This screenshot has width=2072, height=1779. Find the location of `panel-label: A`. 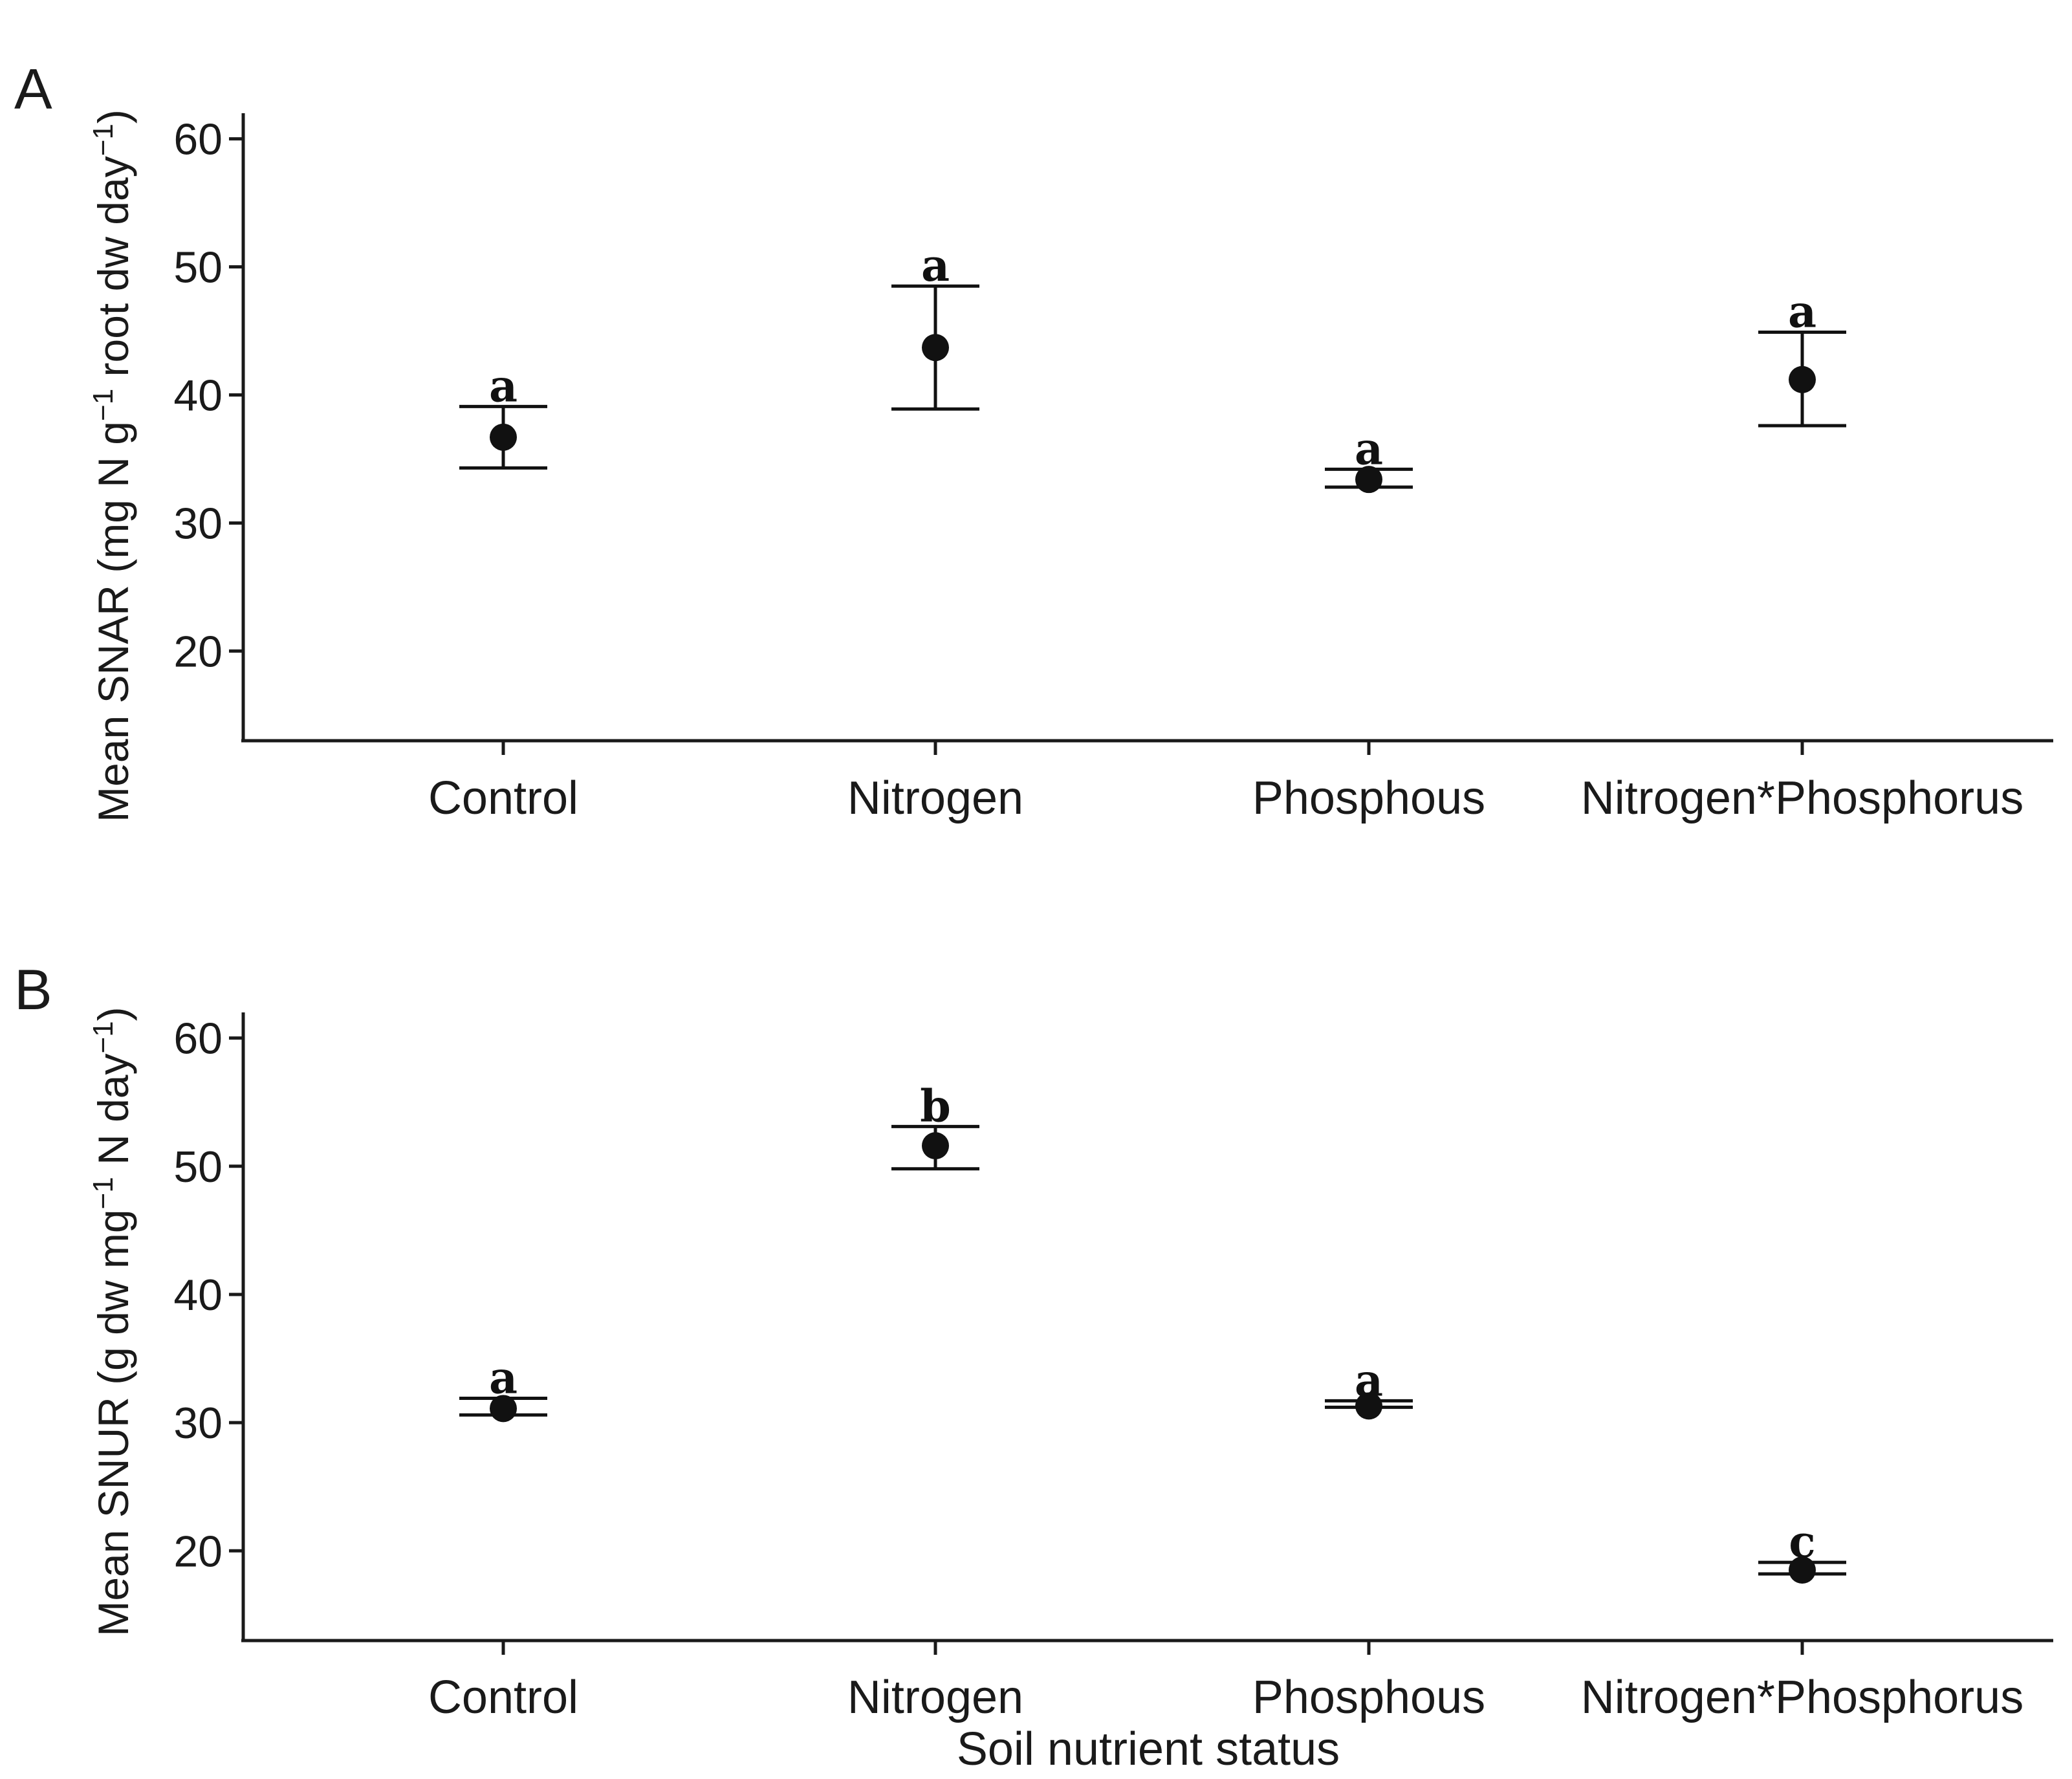

panel-label: A is located at coordinates (33, 89).